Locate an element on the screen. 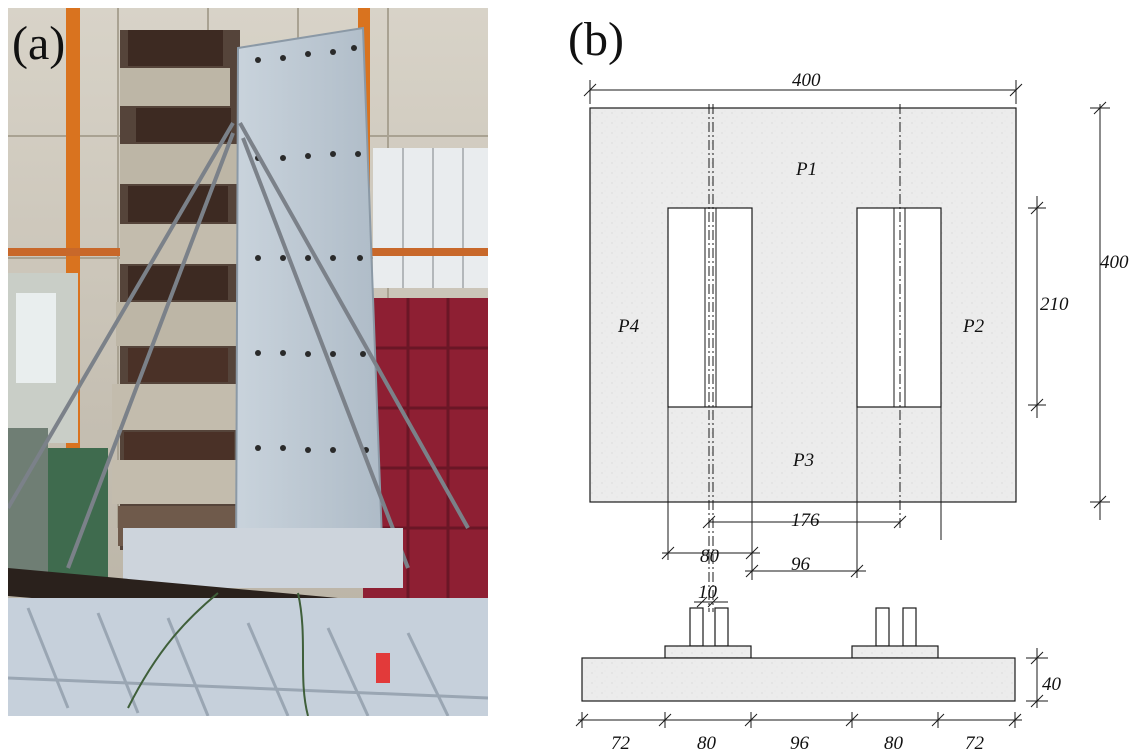 This screenshot has height=754, width=1138. section-slab is located at coordinates (798, 679).